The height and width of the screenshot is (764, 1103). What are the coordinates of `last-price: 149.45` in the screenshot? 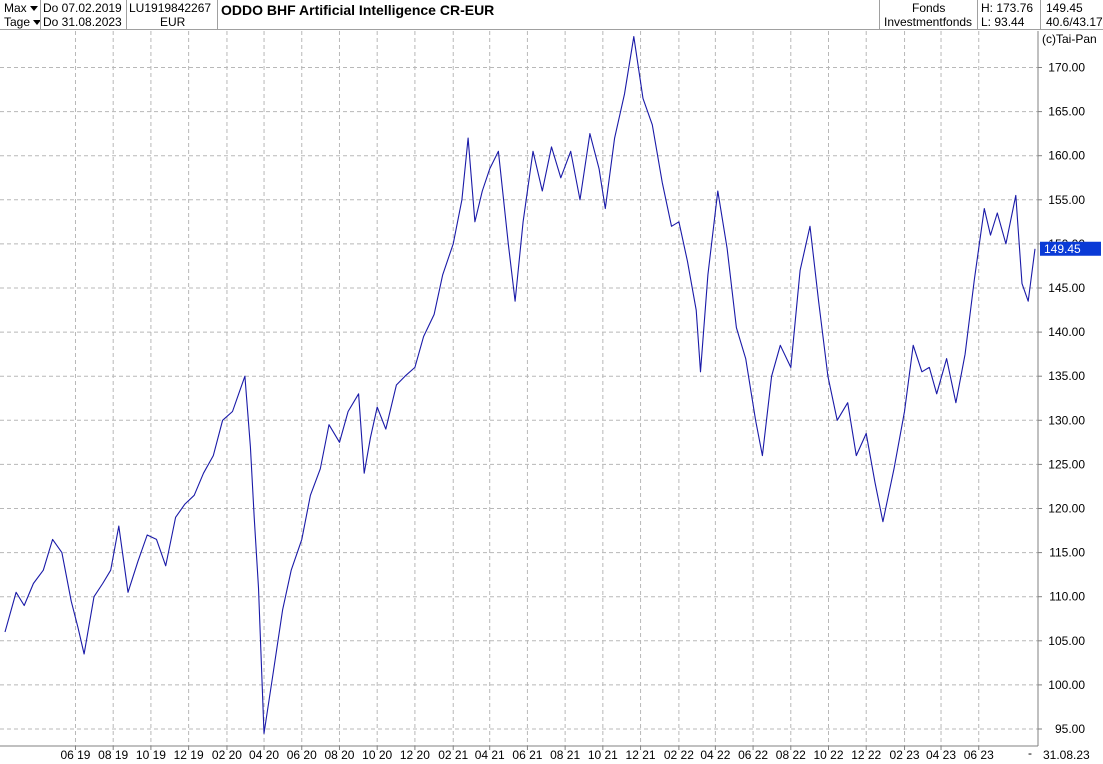 It's located at (1064, 8).